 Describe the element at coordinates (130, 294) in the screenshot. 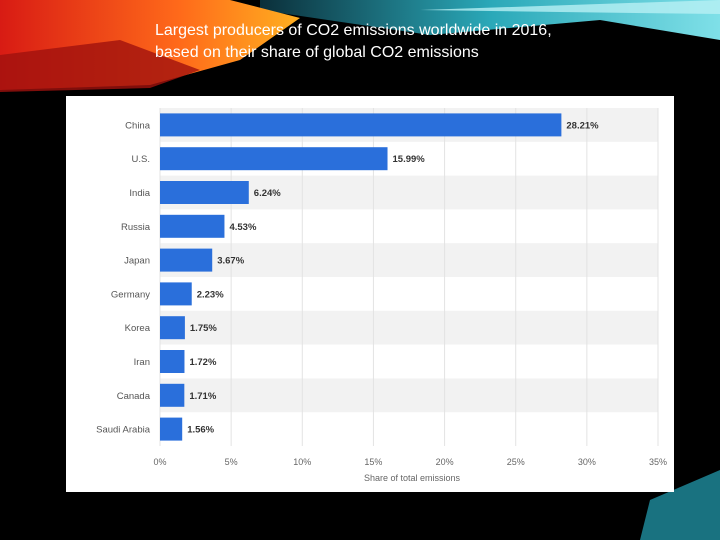

I see `category-label: Germany` at that location.